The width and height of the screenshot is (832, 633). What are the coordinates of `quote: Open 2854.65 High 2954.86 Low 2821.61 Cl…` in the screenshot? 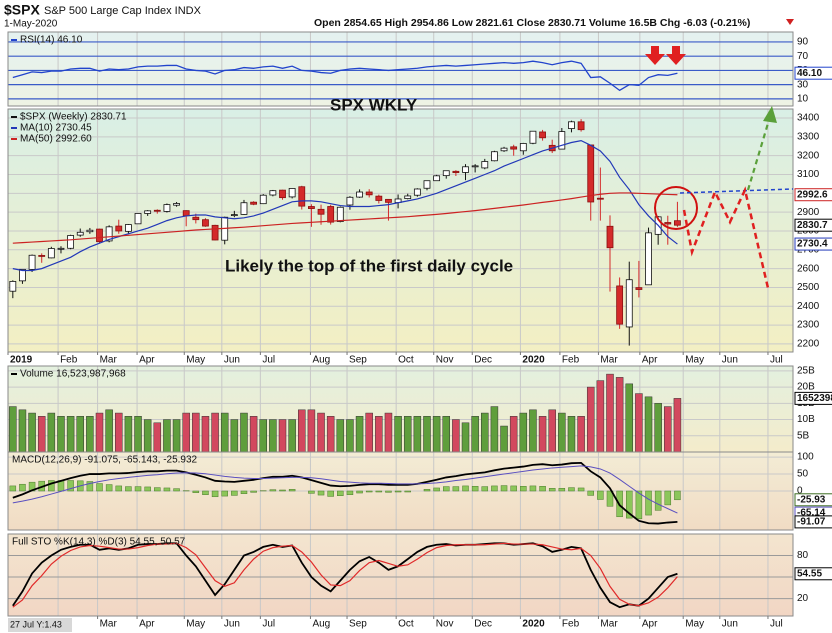 It's located at (532, 23).